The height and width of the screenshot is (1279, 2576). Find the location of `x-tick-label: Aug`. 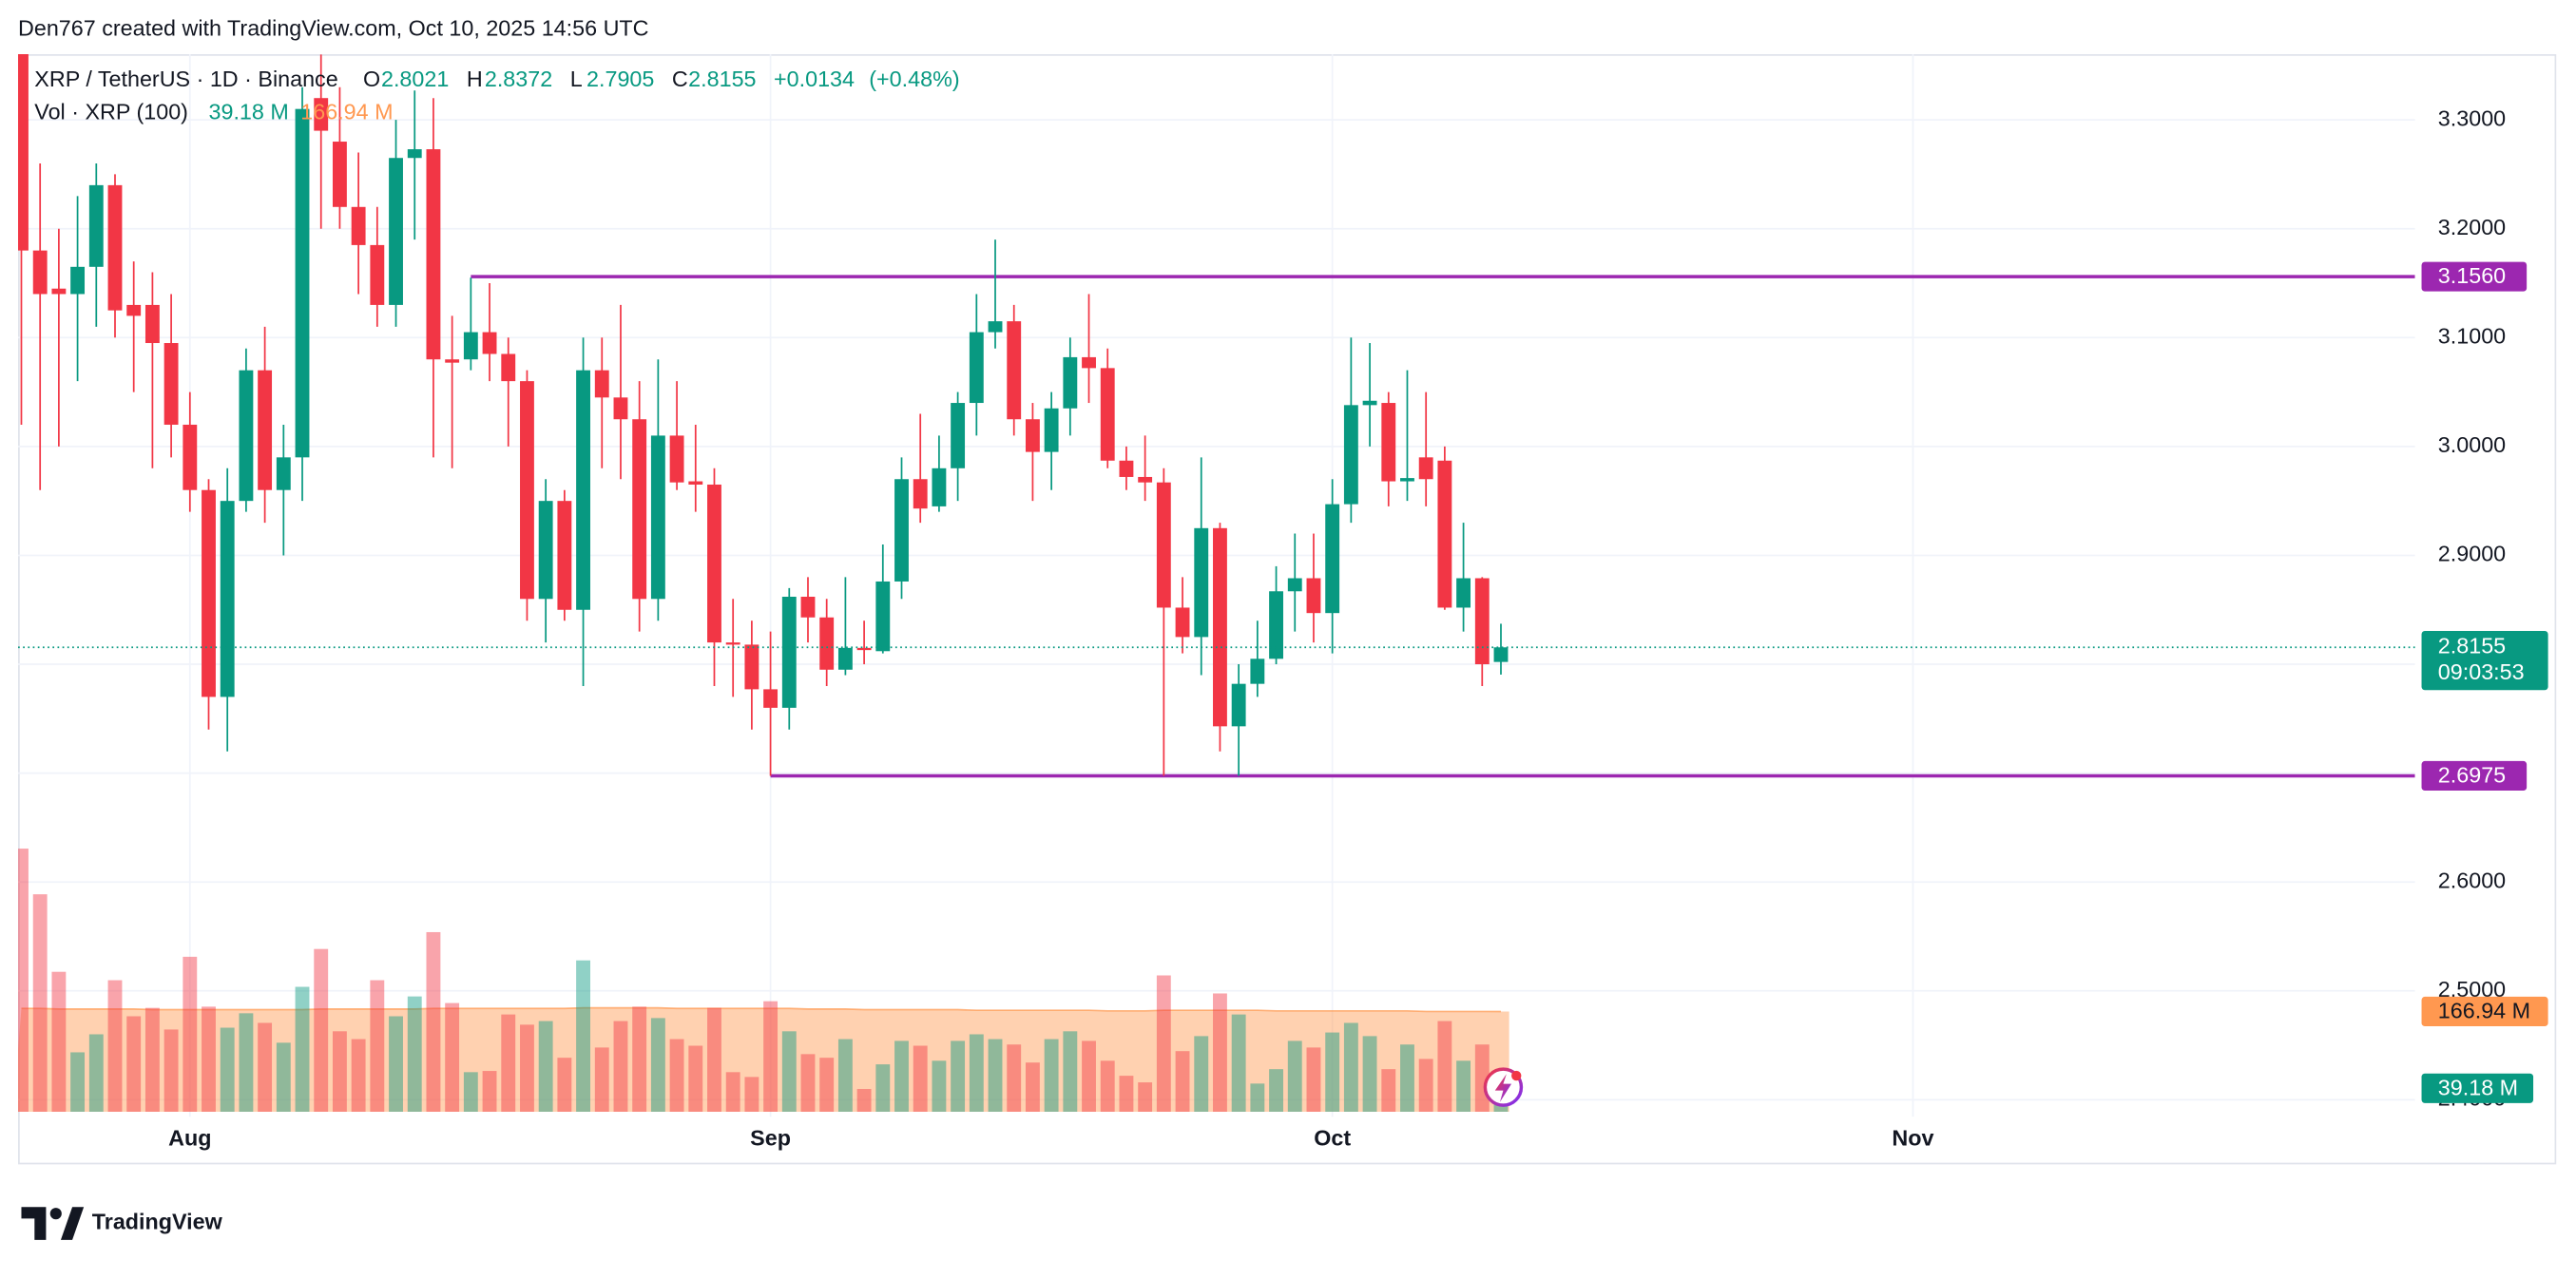

x-tick-label: Aug is located at coordinates (190, 1139).